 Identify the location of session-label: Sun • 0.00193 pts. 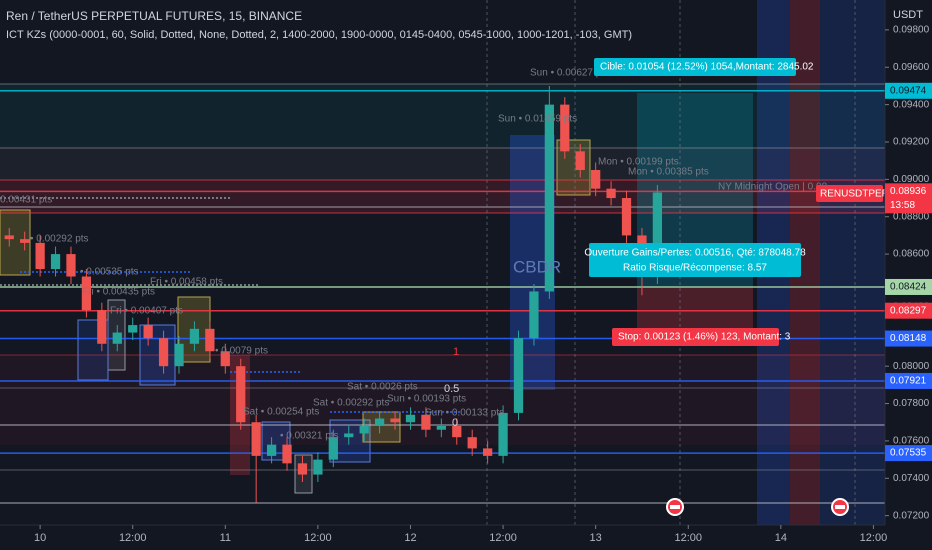
(426, 399).